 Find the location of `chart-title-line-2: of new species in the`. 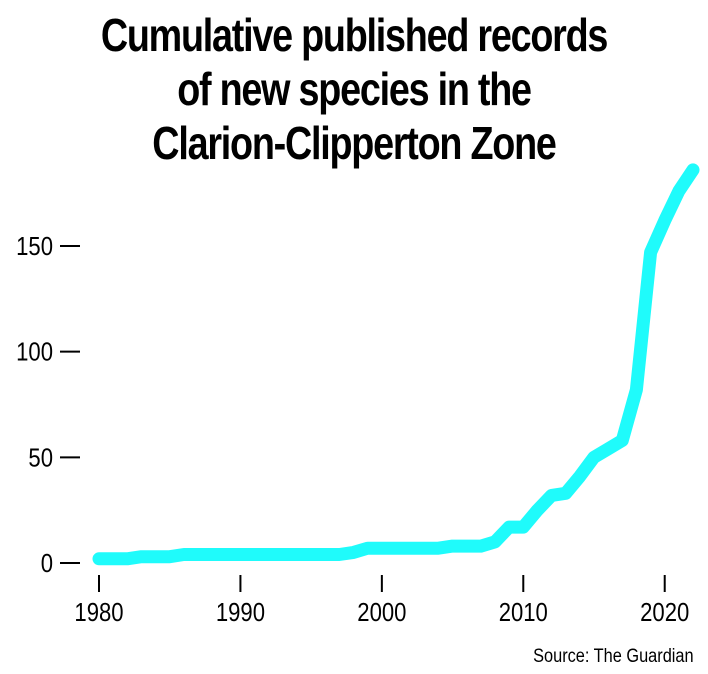

chart-title-line-2: of new species in the is located at coordinates (354, 89).